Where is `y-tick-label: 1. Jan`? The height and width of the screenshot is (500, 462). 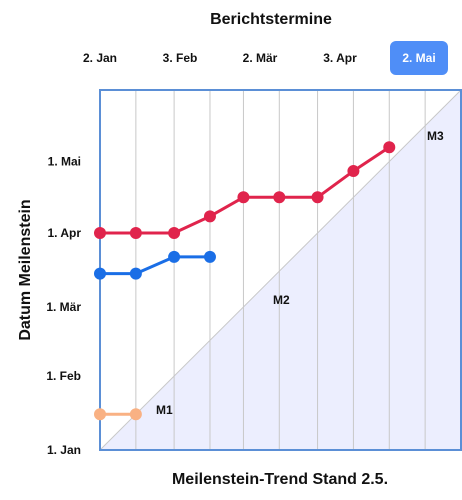 y-tick-label: 1. Jan is located at coordinates (64, 450).